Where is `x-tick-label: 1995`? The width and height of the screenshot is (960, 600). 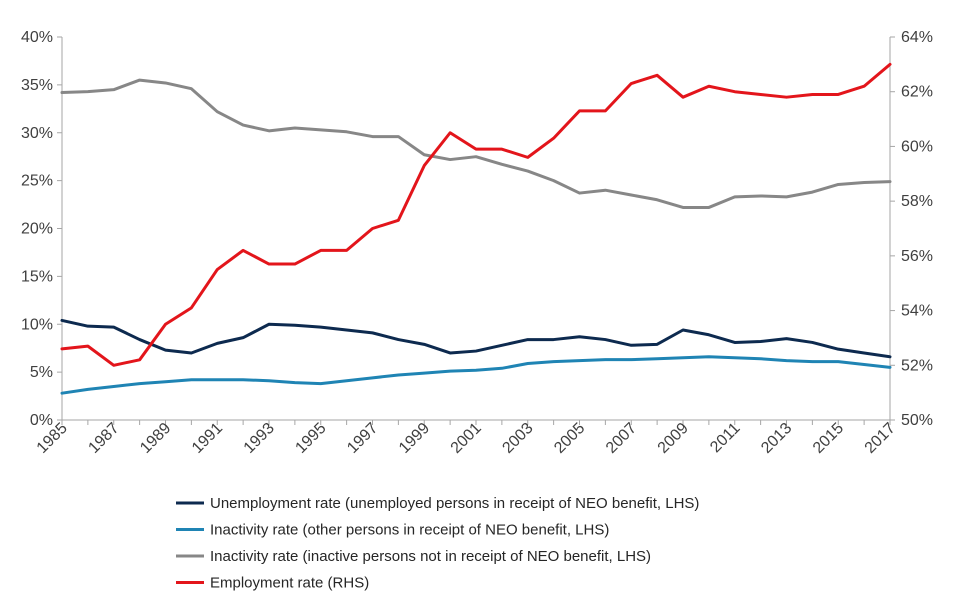 x-tick-label: 1995 is located at coordinates (310, 438).